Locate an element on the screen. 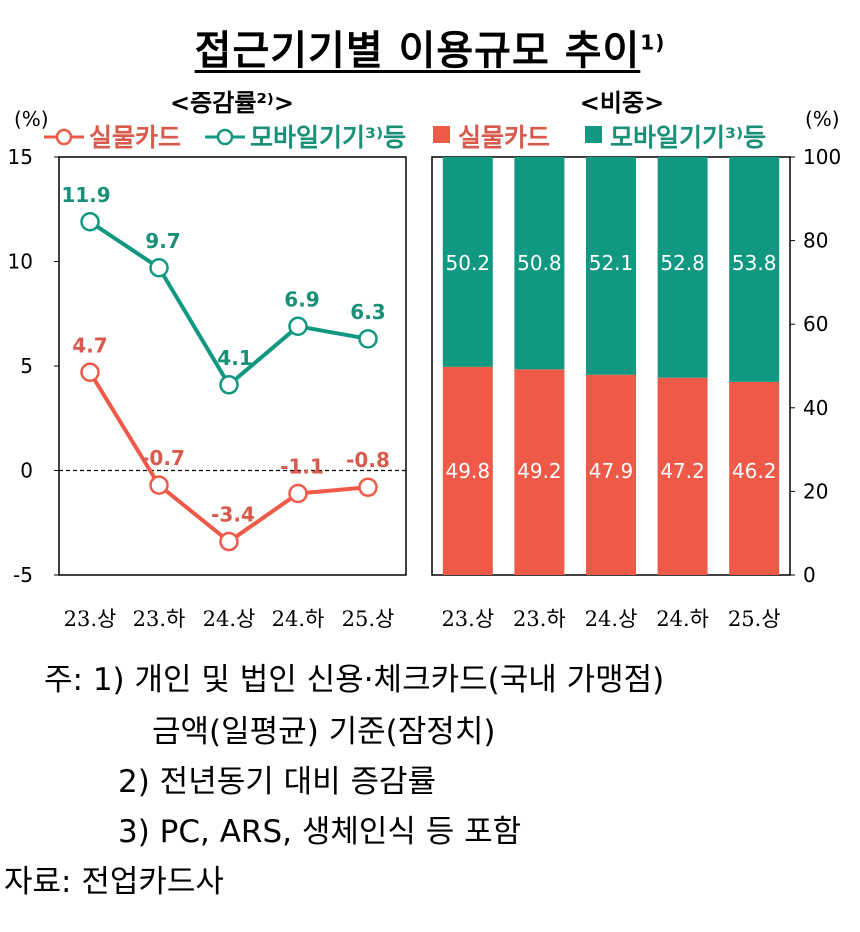 This screenshot has height=932, width=860. line-data-label: 6.3 is located at coordinates (367, 312).